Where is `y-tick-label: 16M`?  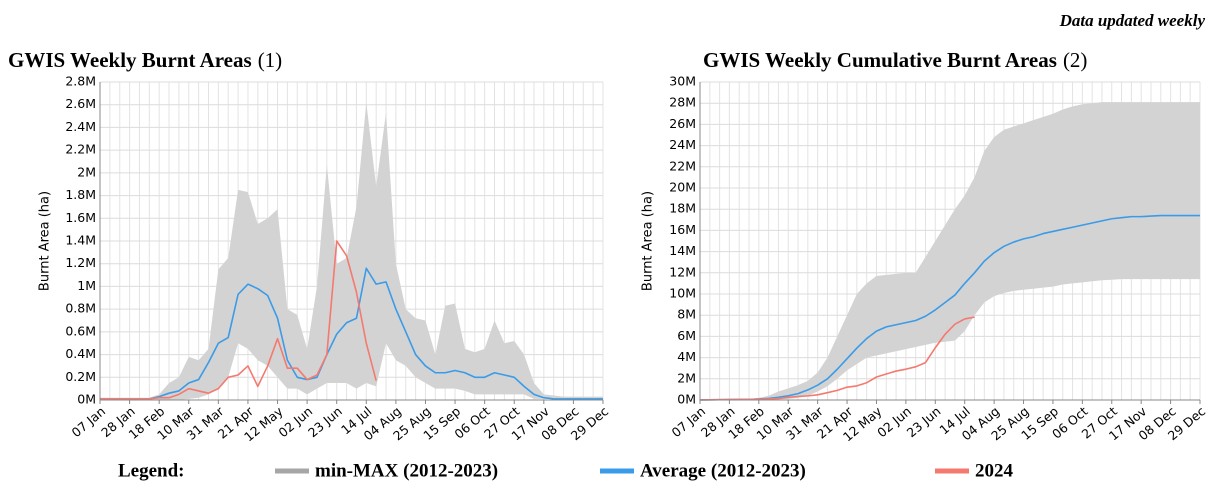 y-tick-label: 16M is located at coordinates (682, 229).